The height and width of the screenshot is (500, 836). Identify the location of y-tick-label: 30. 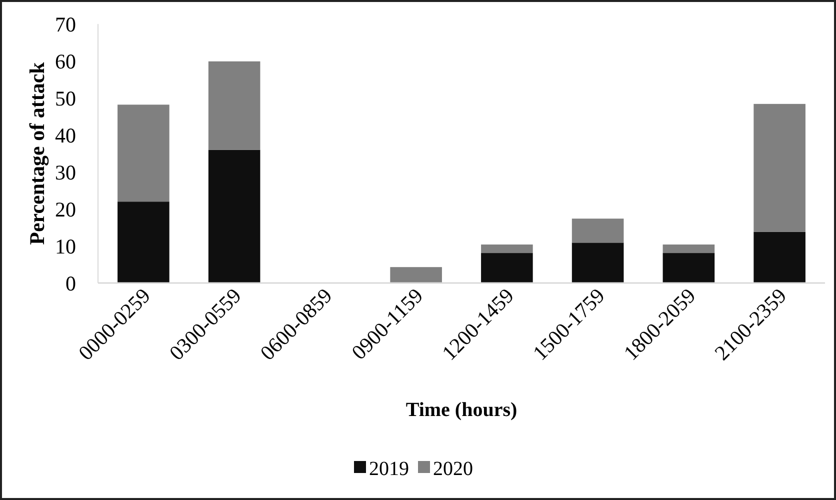
(65, 172).